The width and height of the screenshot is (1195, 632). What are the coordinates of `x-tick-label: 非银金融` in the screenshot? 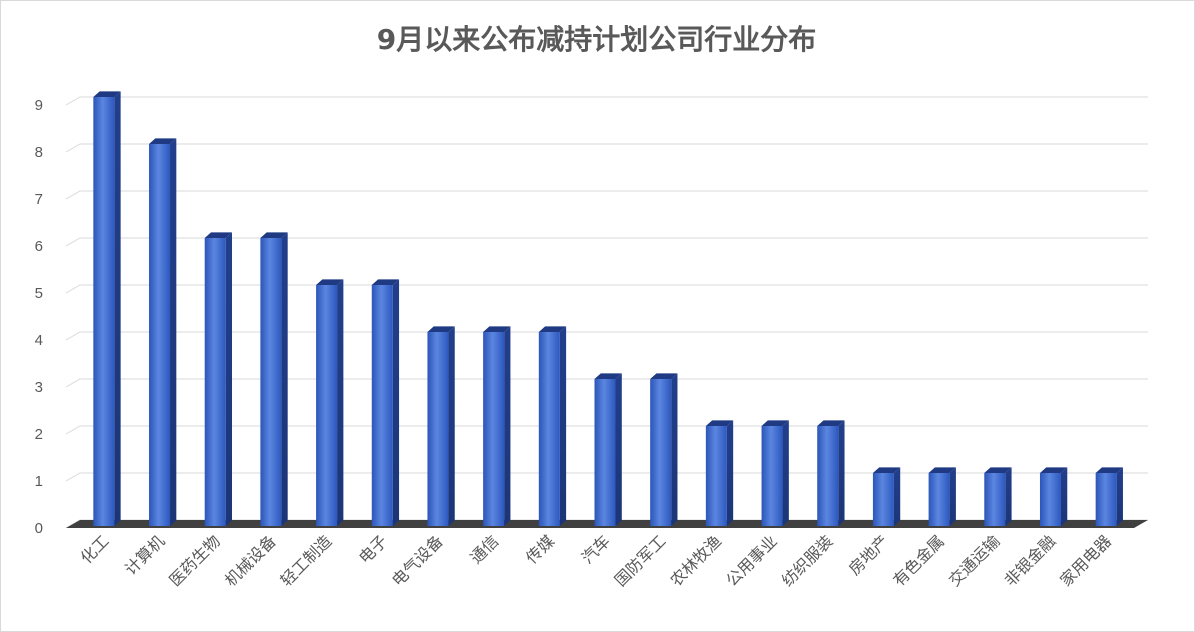 It's located at (1030, 560).